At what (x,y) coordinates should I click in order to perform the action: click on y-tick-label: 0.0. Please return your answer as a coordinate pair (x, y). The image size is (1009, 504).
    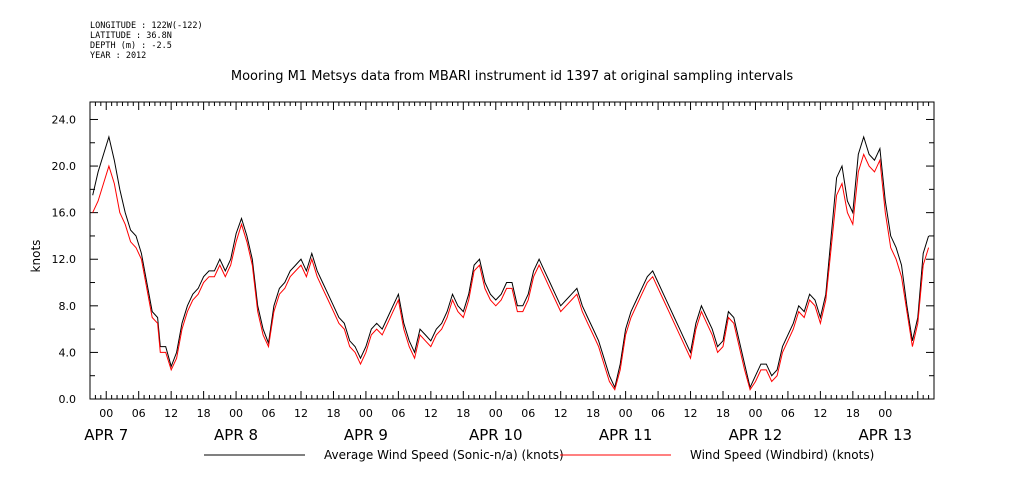
    Looking at the image, I should click on (68, 399).